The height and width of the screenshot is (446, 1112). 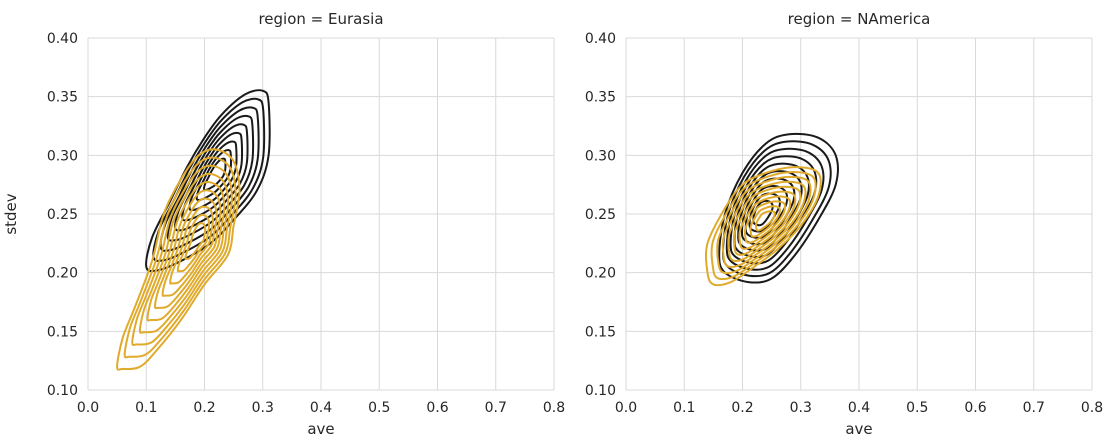 I want to click on namerica-x-tick-label: 0.2, so click(x=742, y=408).